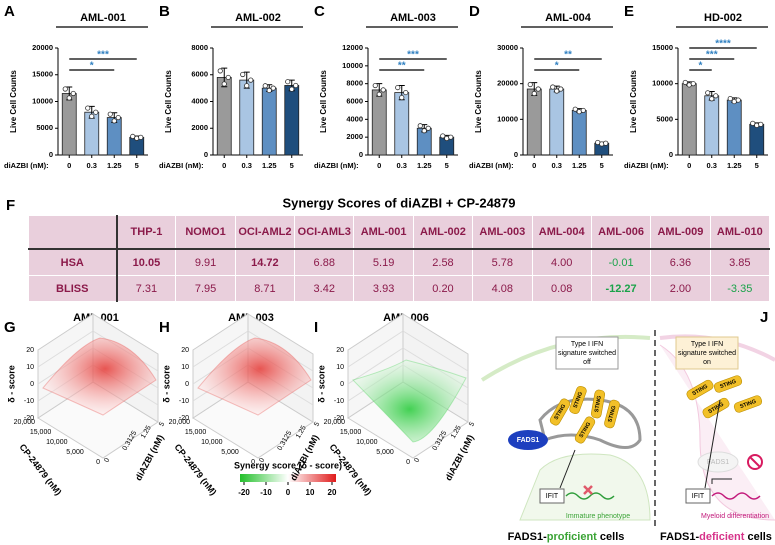 This screenshot has width=775, height=545. I want to click on column-header: AML-003, so click(502, 232).